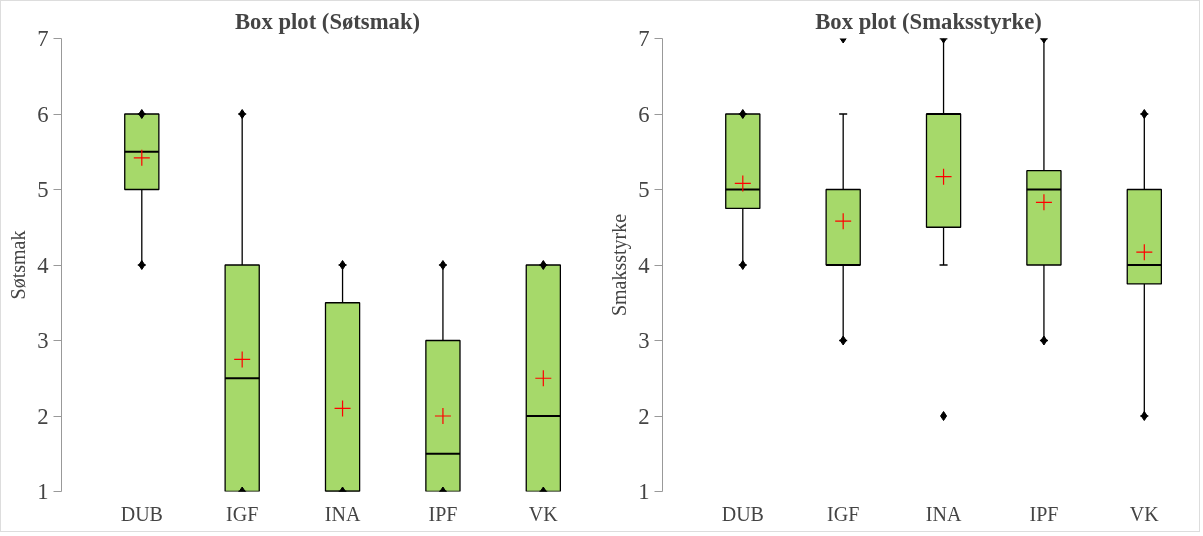 Image resolution: width=1203 pixels, height=536 pixels. Describe the element at coordinates (18, 265) in the screenshot. I see `y-axis-title: Søtsmak` at that location.